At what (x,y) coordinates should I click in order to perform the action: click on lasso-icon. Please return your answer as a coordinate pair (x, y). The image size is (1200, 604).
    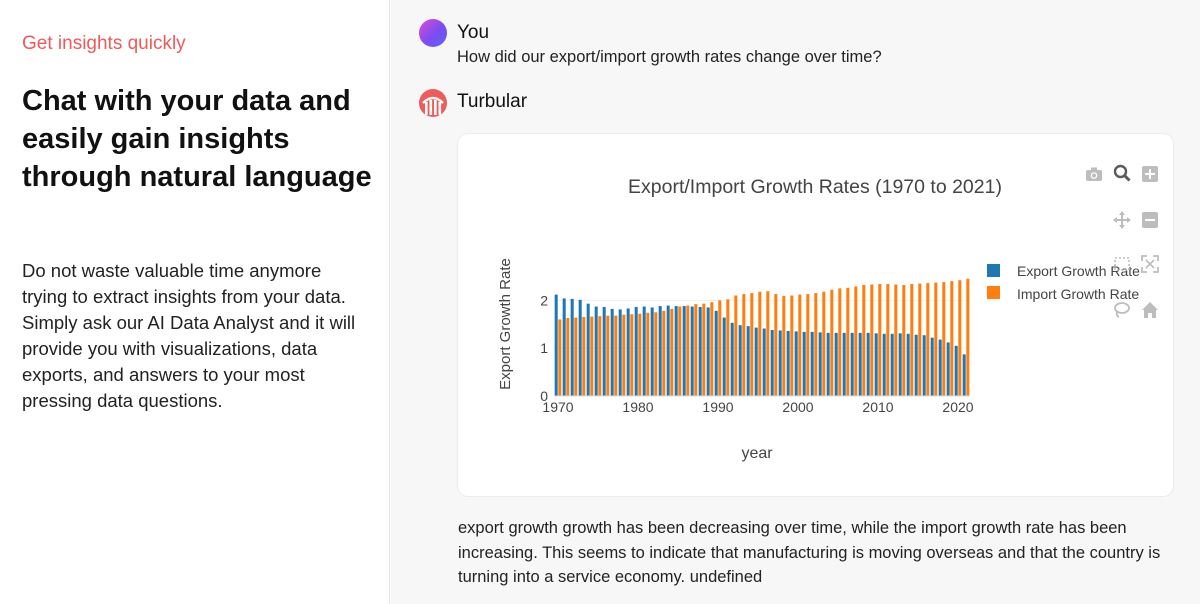
    Looking at the image, I should click on (1122, 310).